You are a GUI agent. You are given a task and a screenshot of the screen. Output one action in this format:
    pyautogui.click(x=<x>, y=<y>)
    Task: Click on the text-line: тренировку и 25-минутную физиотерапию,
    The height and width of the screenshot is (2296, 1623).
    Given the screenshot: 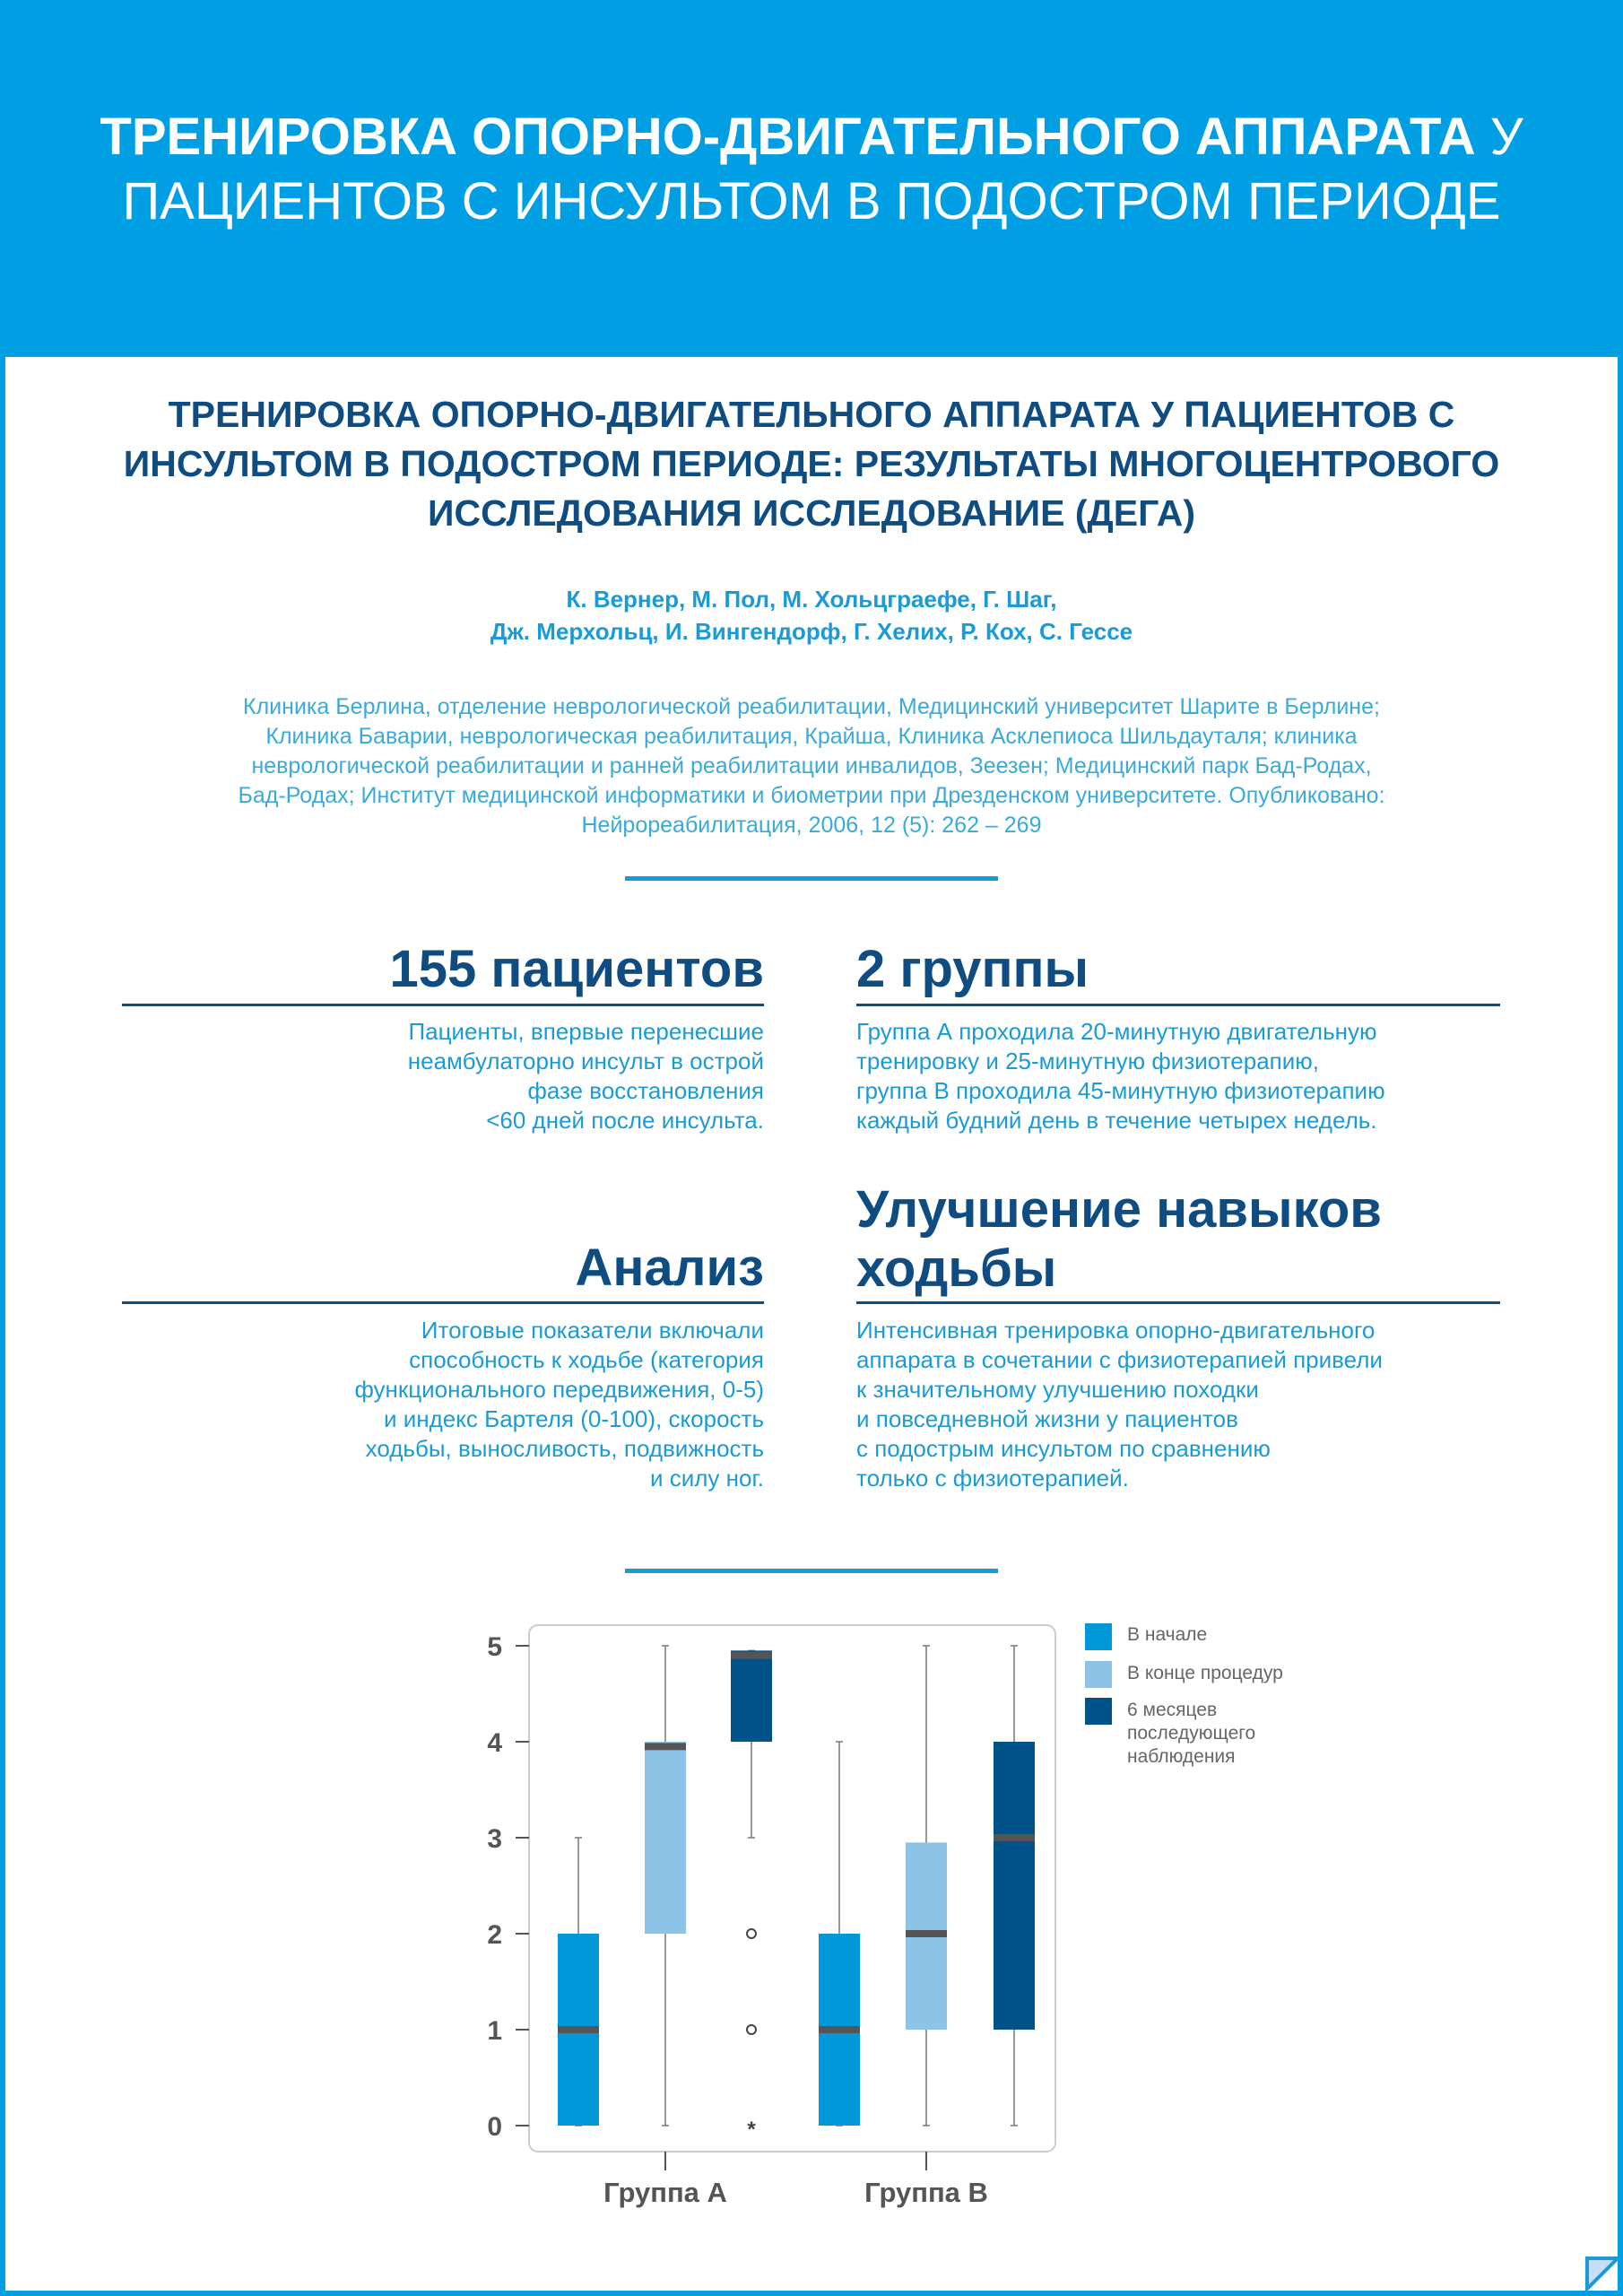 What is the action you would take?
    pyautogui.click(x=1087, y=1061)
    